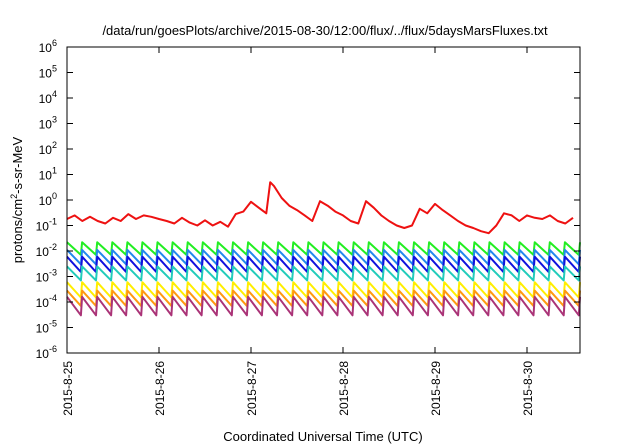 This screenshot has width=640, height=448. I want to click on y-tick-label: 10³, so click(48, 123).